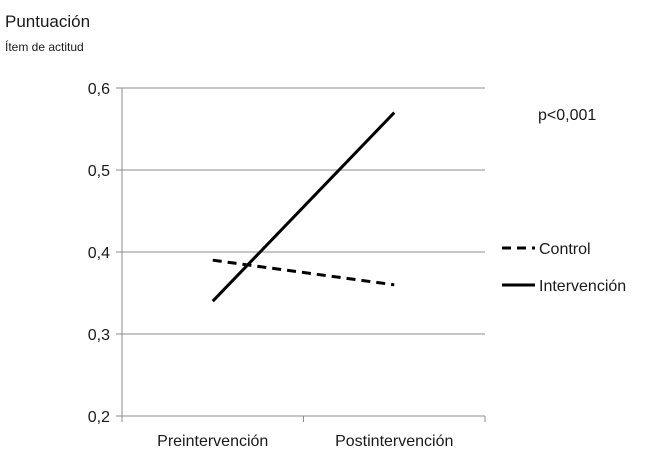 Image resolution: width=658 pixels, height=454 pixels. What do you see at coordinates (303, 272) in the screenshot?
I see `series-line-control` at bounding box center [303, 272].